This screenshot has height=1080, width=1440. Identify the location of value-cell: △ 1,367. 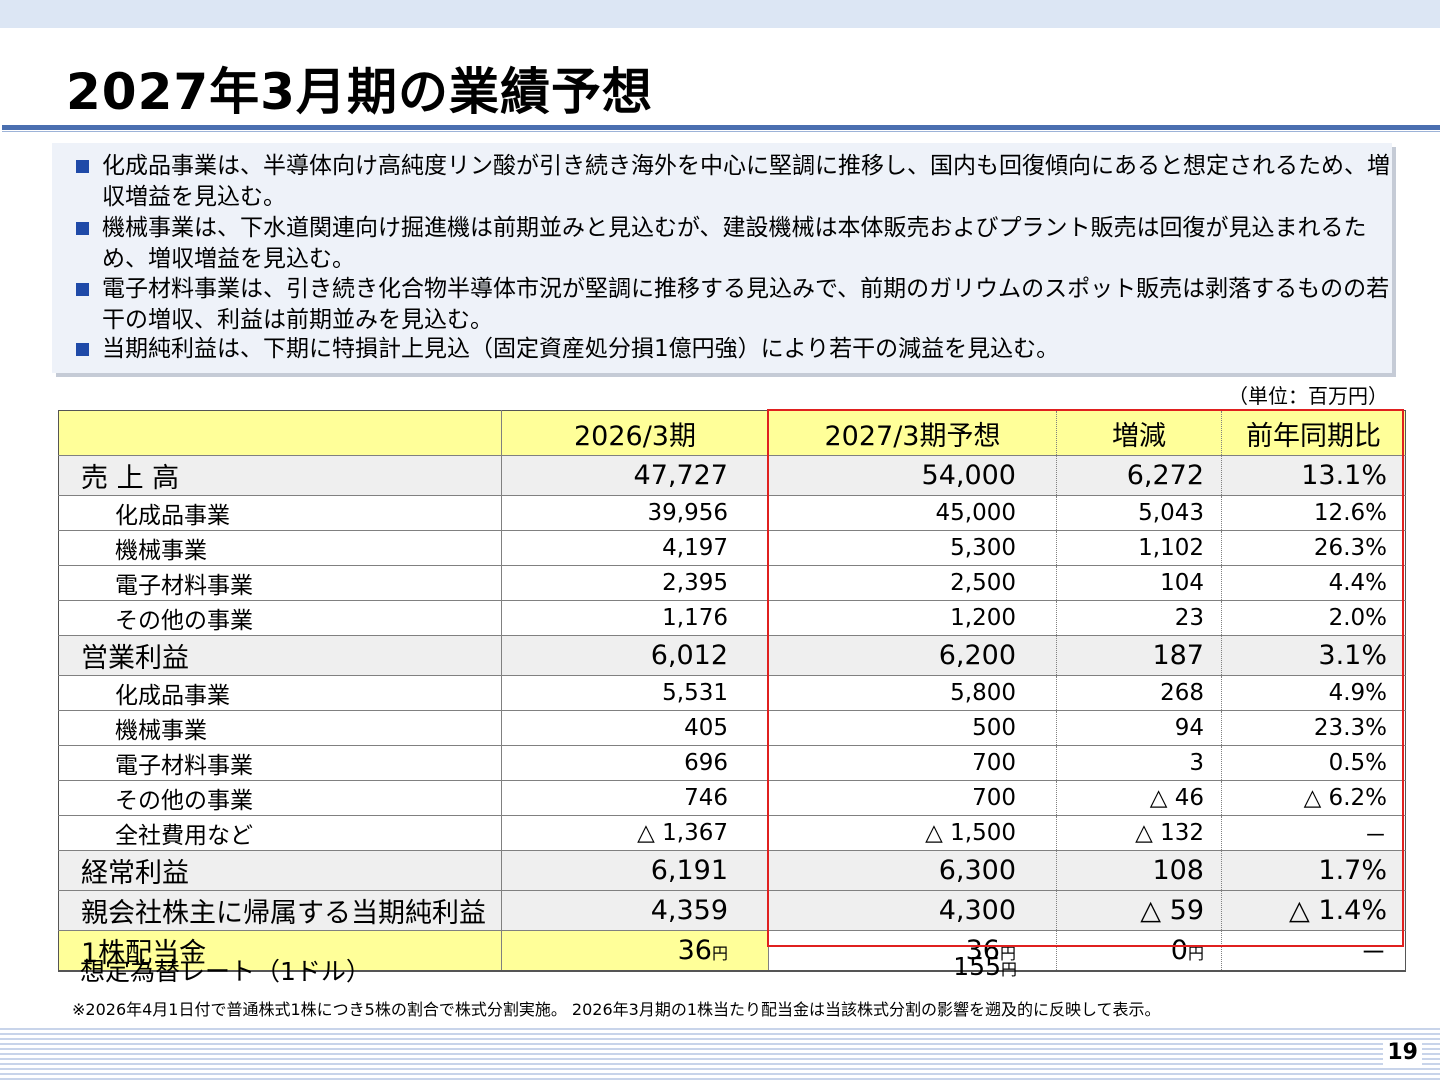
(635, 833).